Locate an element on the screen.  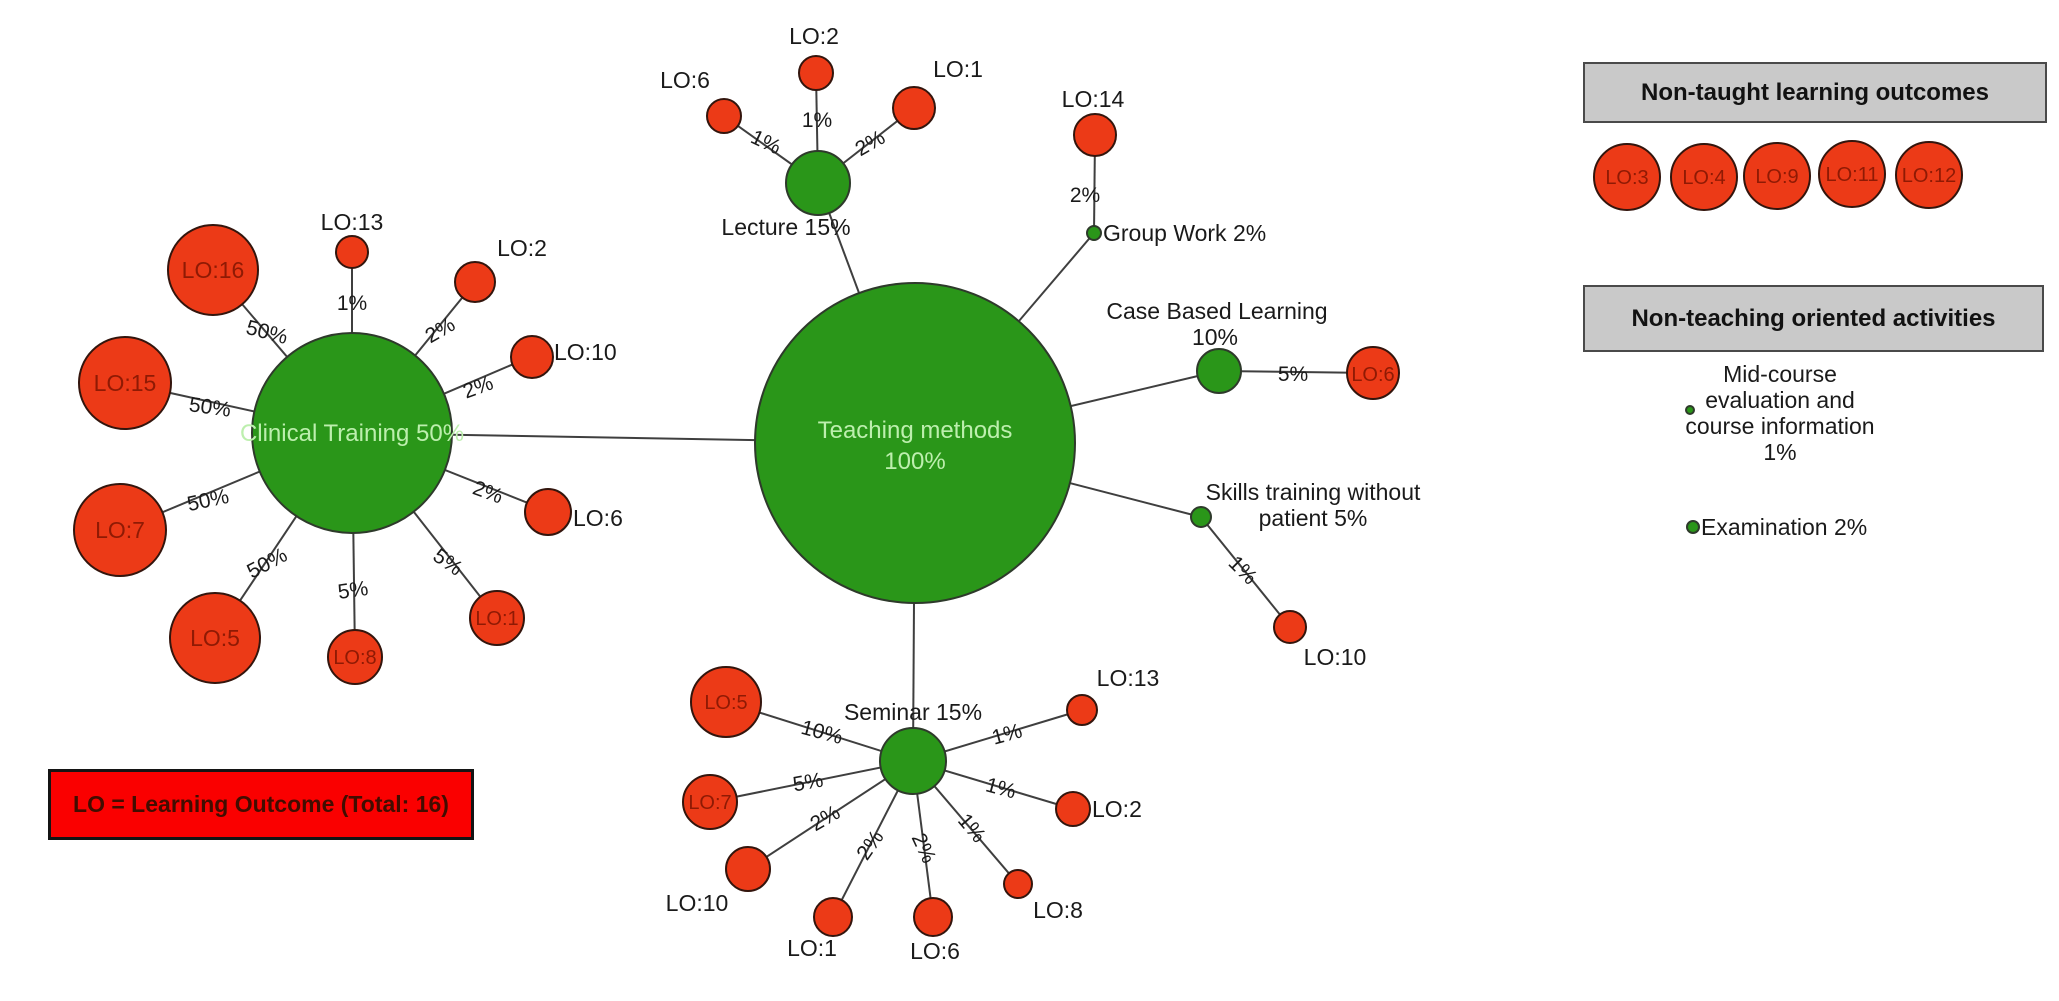
clinical-training-label: Clinical Training 50% is located at coordinates (352, 433).